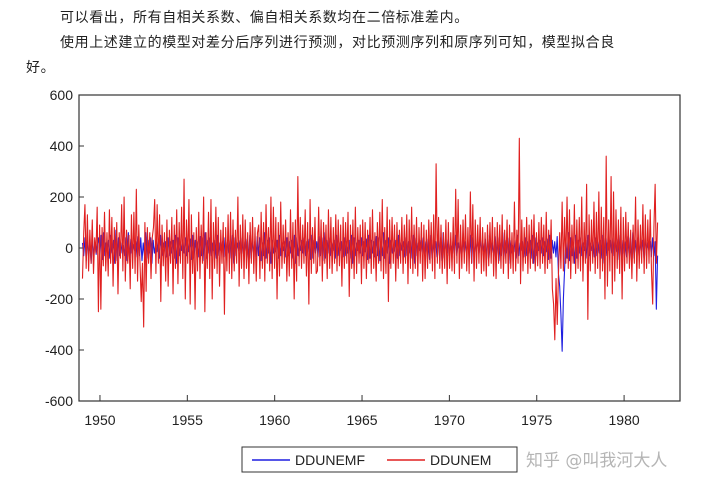 This screenshot has height=493, width=720. Describe the element at coordinates (264, 18) in the screenshot. I see `paragraph-line-1: 可以看出，所有自相关系数、偏自相关系数均在二倍标准差内。` at that location.